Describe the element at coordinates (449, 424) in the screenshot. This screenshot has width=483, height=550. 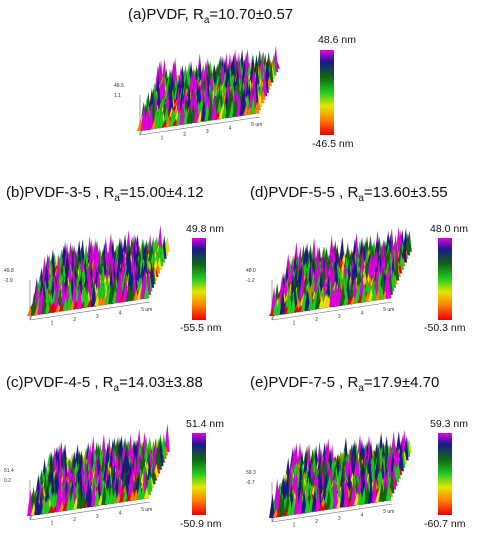
I see `scale-max-label: 59.3 nm` at that location.